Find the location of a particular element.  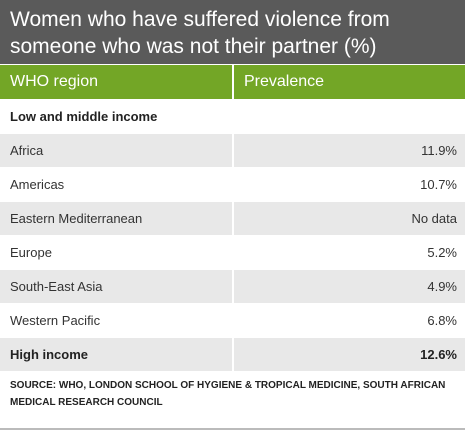

table-row: High income 12.6% is located at coordinates (232, 354).